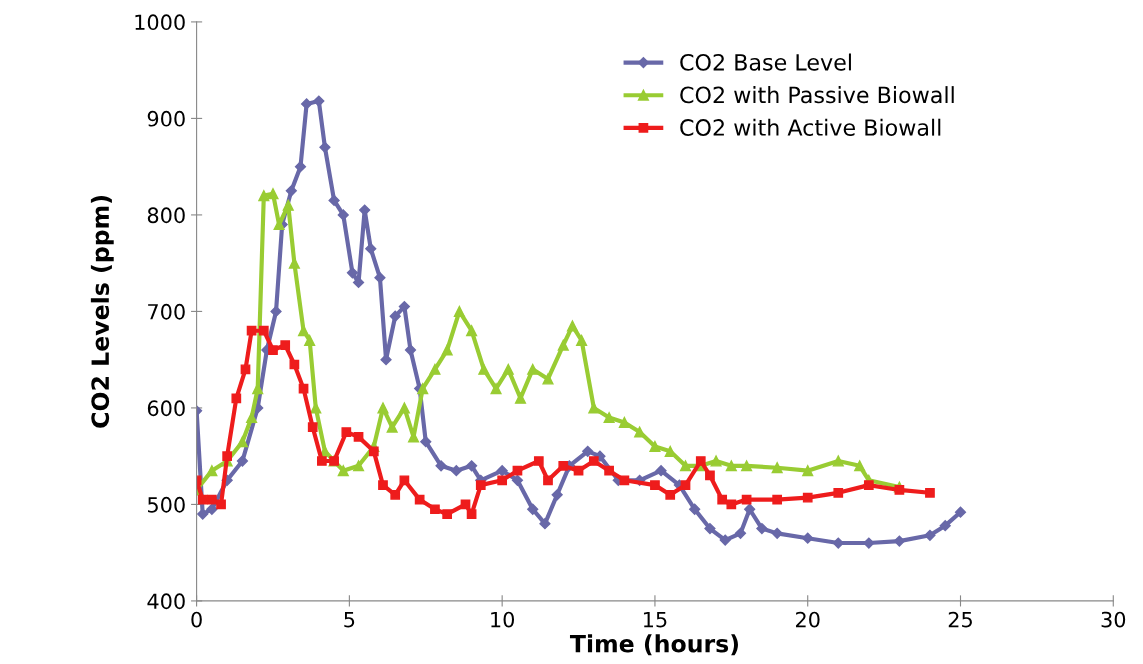 This screenshot has width=1143, height=664. What do you see at coordinates (653, 645) in the screenshot?
I see `x-axis-title: Time (hours)` at bounding box center [653, 645].